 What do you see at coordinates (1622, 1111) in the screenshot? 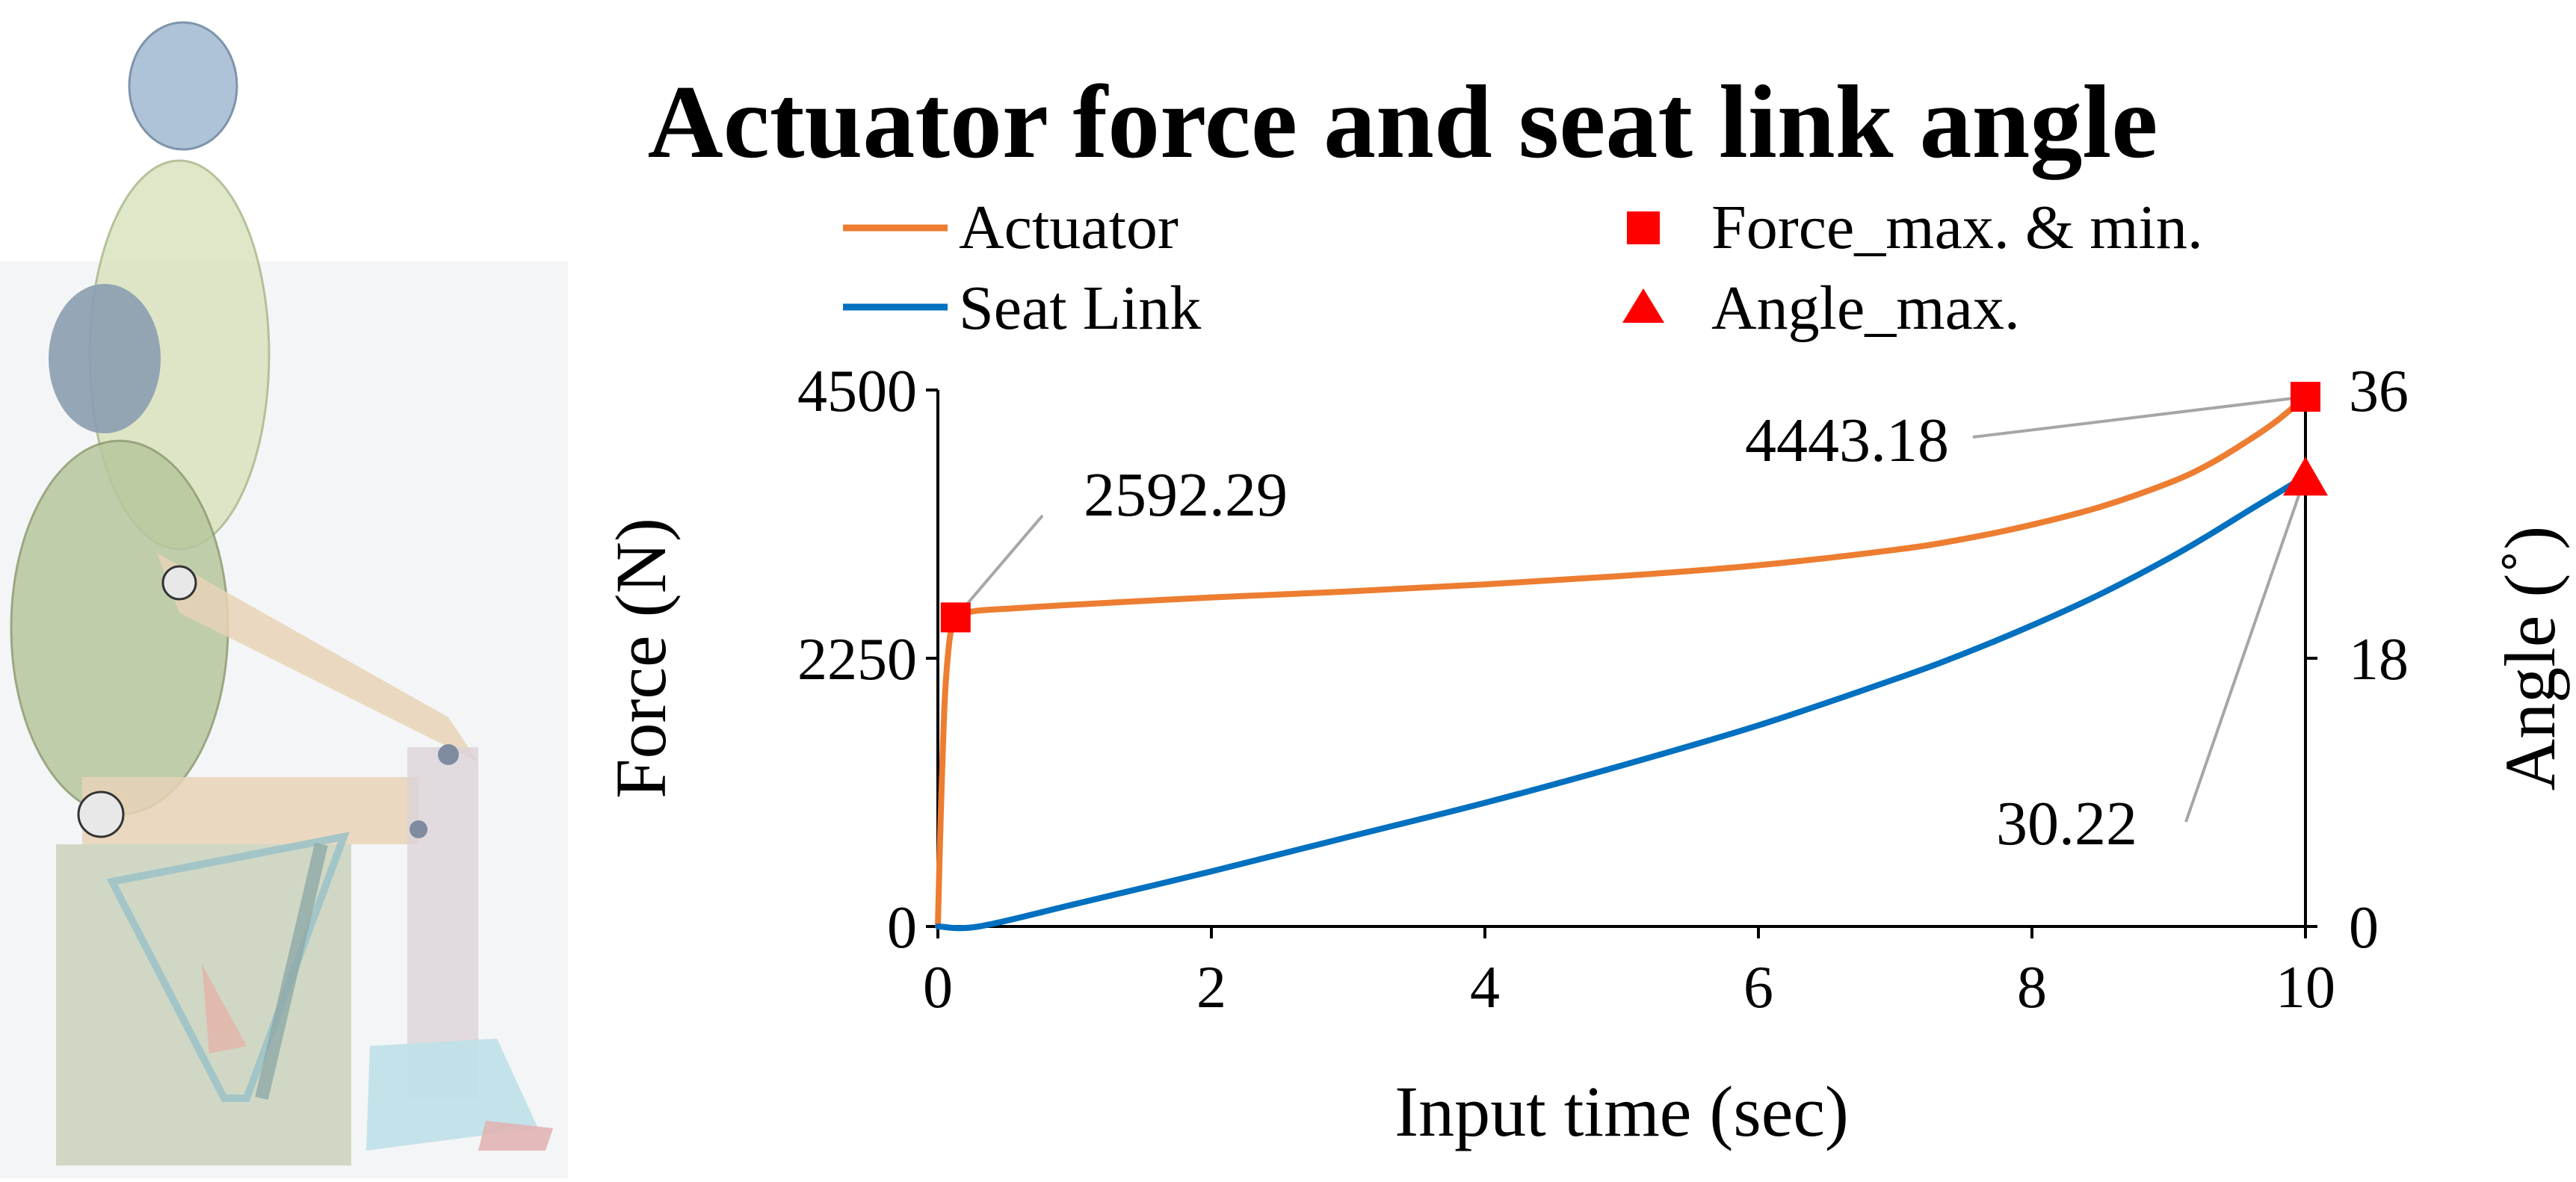
I see `x-axis-title: Input time (sec)` at bounding box center [1622, 1111].